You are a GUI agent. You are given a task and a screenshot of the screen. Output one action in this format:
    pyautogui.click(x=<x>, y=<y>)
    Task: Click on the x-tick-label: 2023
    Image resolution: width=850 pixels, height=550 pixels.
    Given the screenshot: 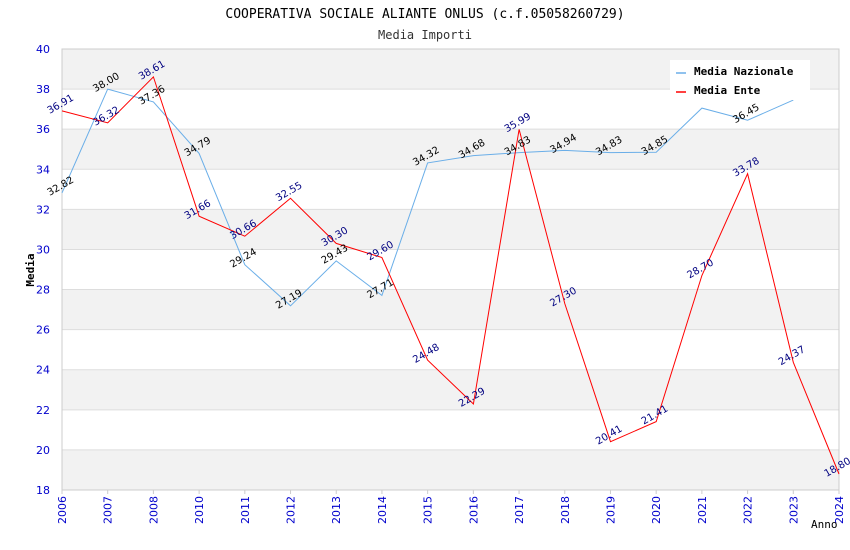 What is the action you would take?
    pyautogui.click(x=793, y=510)
    